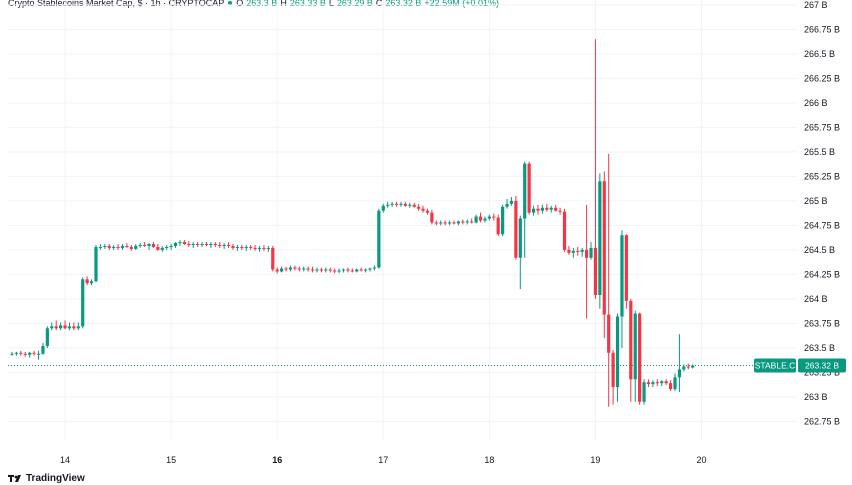  What do you see at coordinates (277, 460) in the screenshot?
I see `x-tick-label: 16` at bounding box center [277, 460].